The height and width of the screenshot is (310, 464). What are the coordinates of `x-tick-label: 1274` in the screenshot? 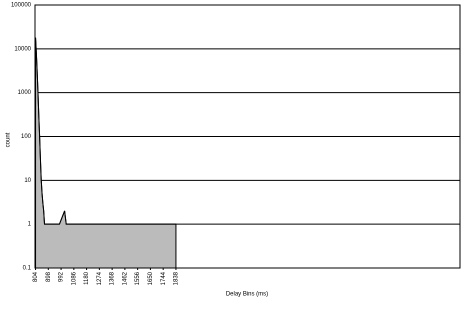 It's located at (100, 278).